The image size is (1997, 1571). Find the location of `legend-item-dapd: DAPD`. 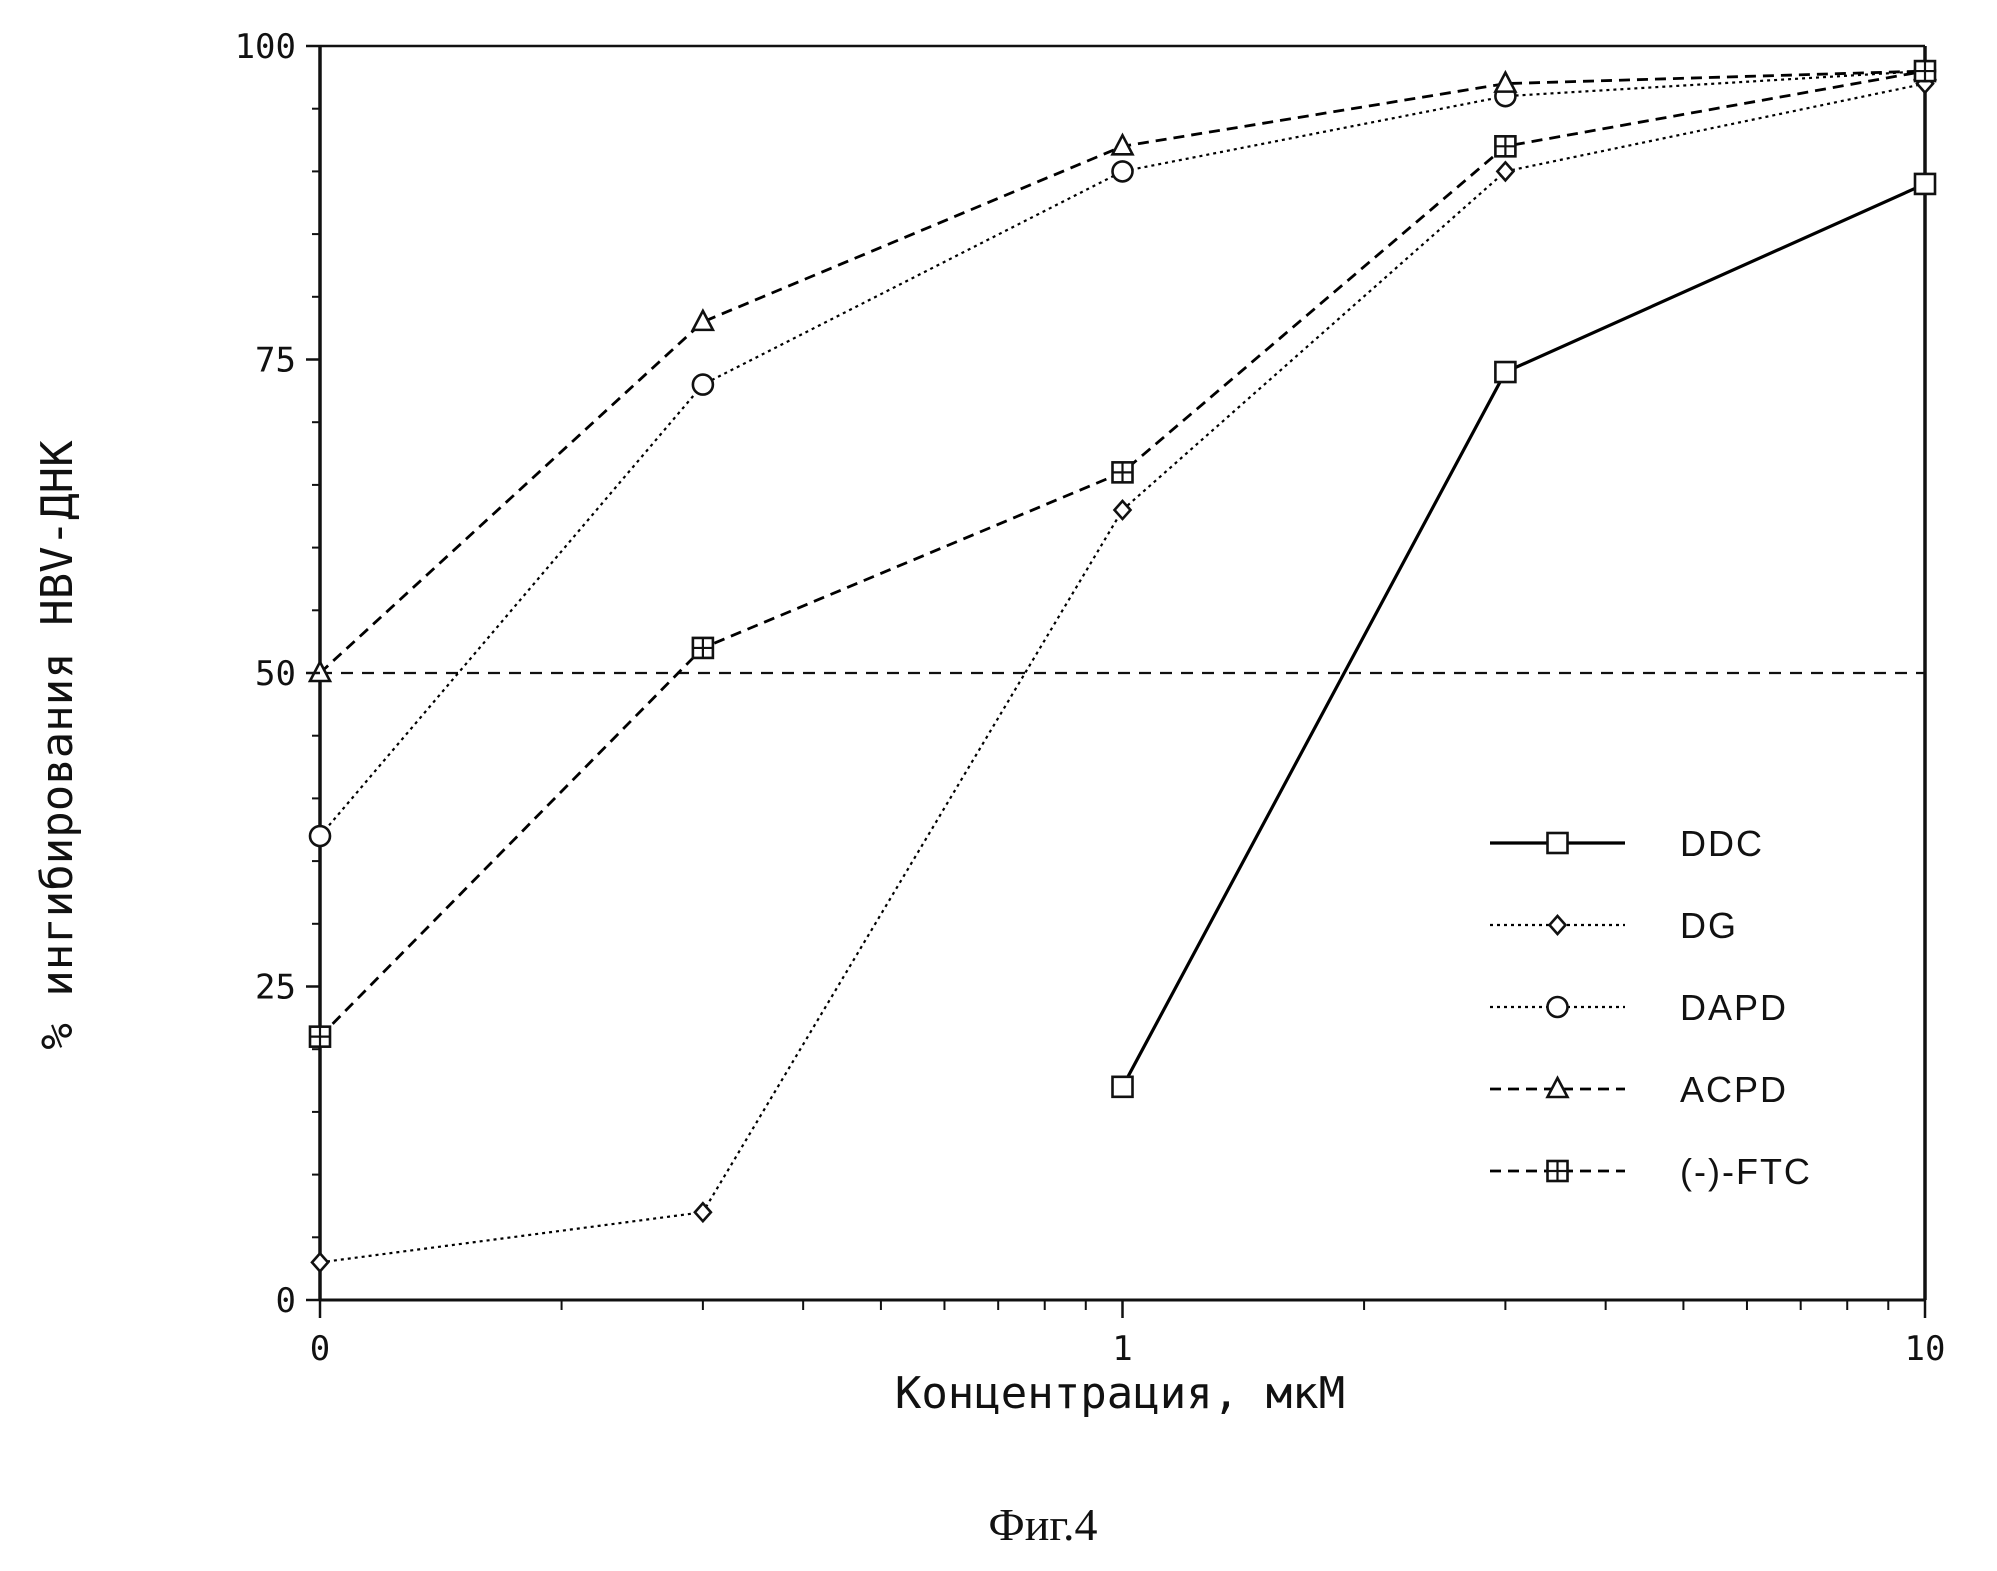

legend-item-dapd: DAPD is located at coordinates (1639, 1007).